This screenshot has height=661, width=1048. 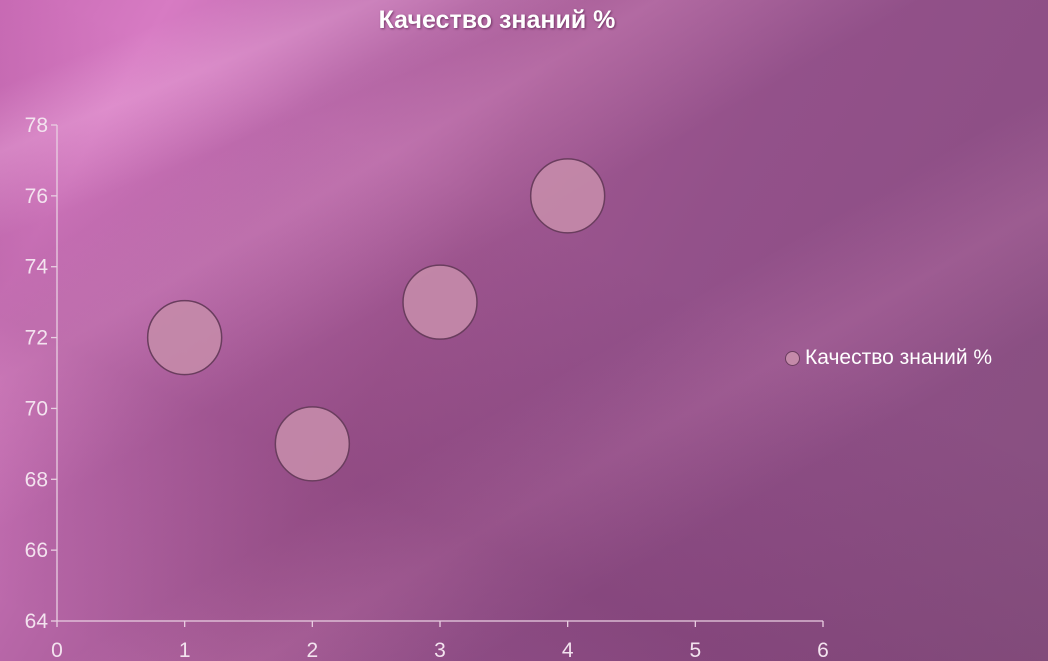 What do you see at coordinates (36, 479) in the screenshot?
I see `y-tick-label-68: 68` at bounding box center [36, 479].